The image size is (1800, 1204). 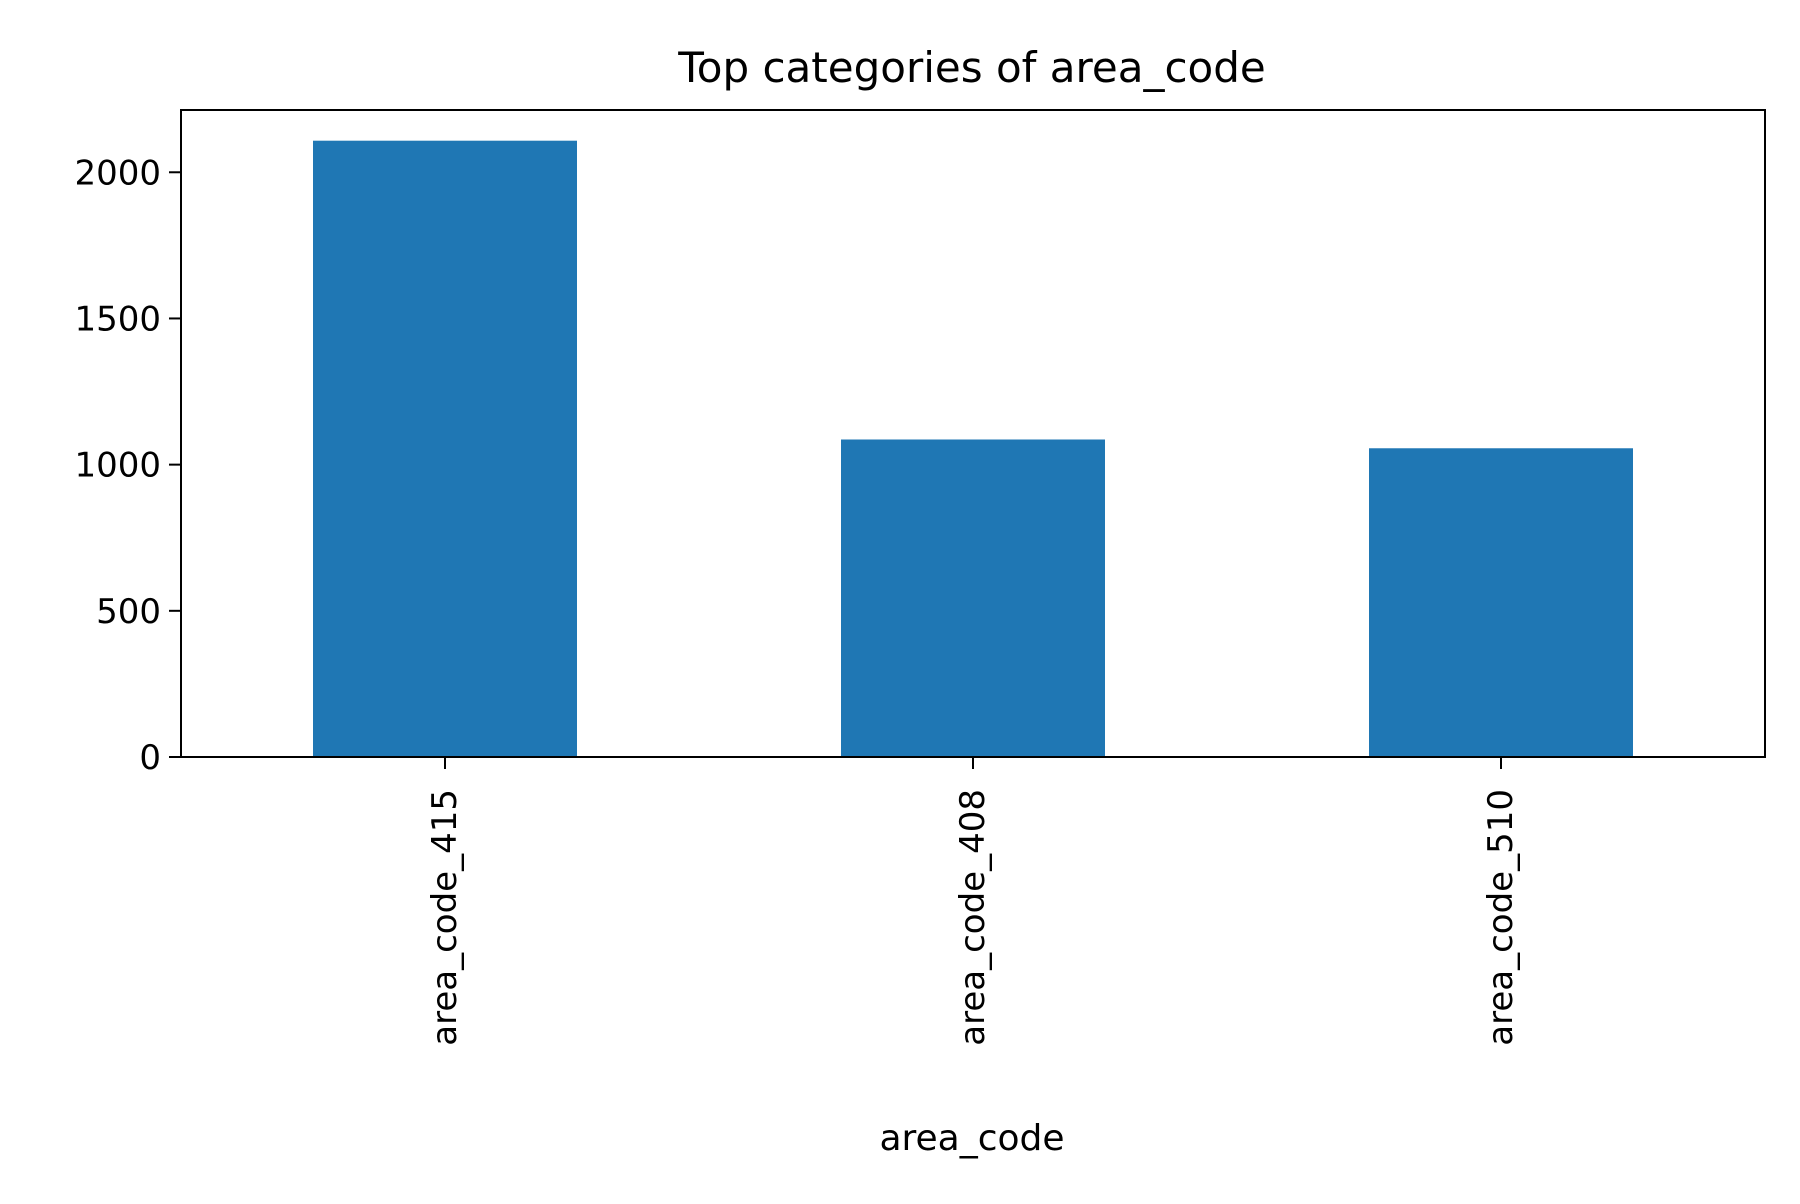 What do you see at coordinates (117, 173) in the screenshot?
I see `y-tick-label: 2000` at bounding box center [117, 173].